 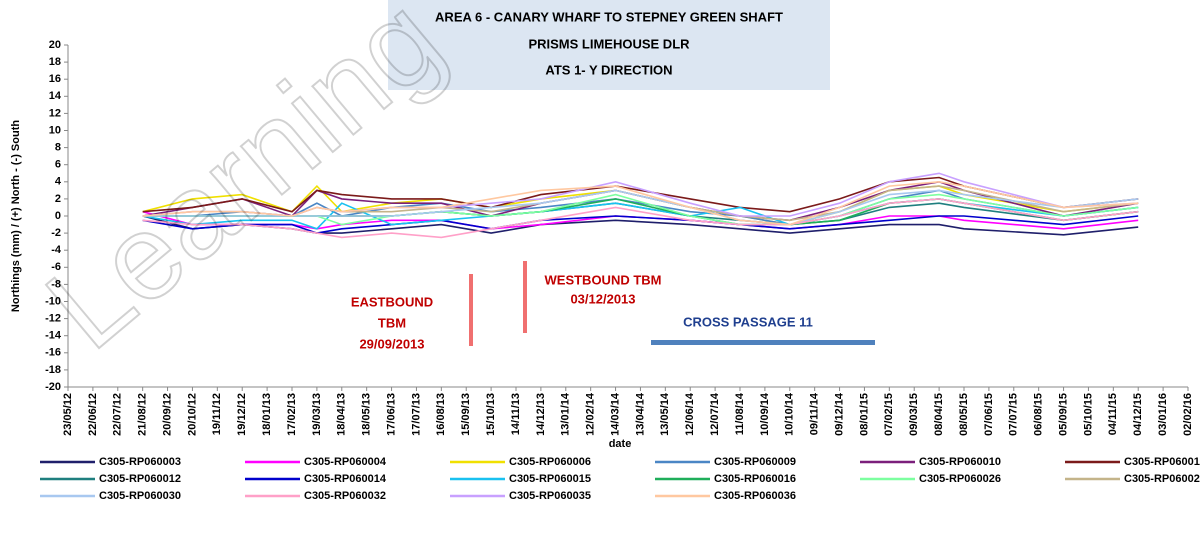 What do you see at coordinates (550, 462) in the screenshot?
I see `legend-label: C305-RP060006` at bounding box center [550, 462].